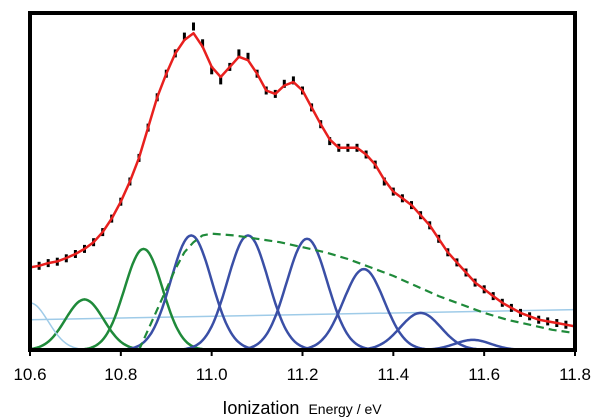 This screenshot has height=419, width=598. What do you see at coordinates (212, 374) in the screenshot?
I see `x-tick-label: 11.0` at bounding box center [212, 374].